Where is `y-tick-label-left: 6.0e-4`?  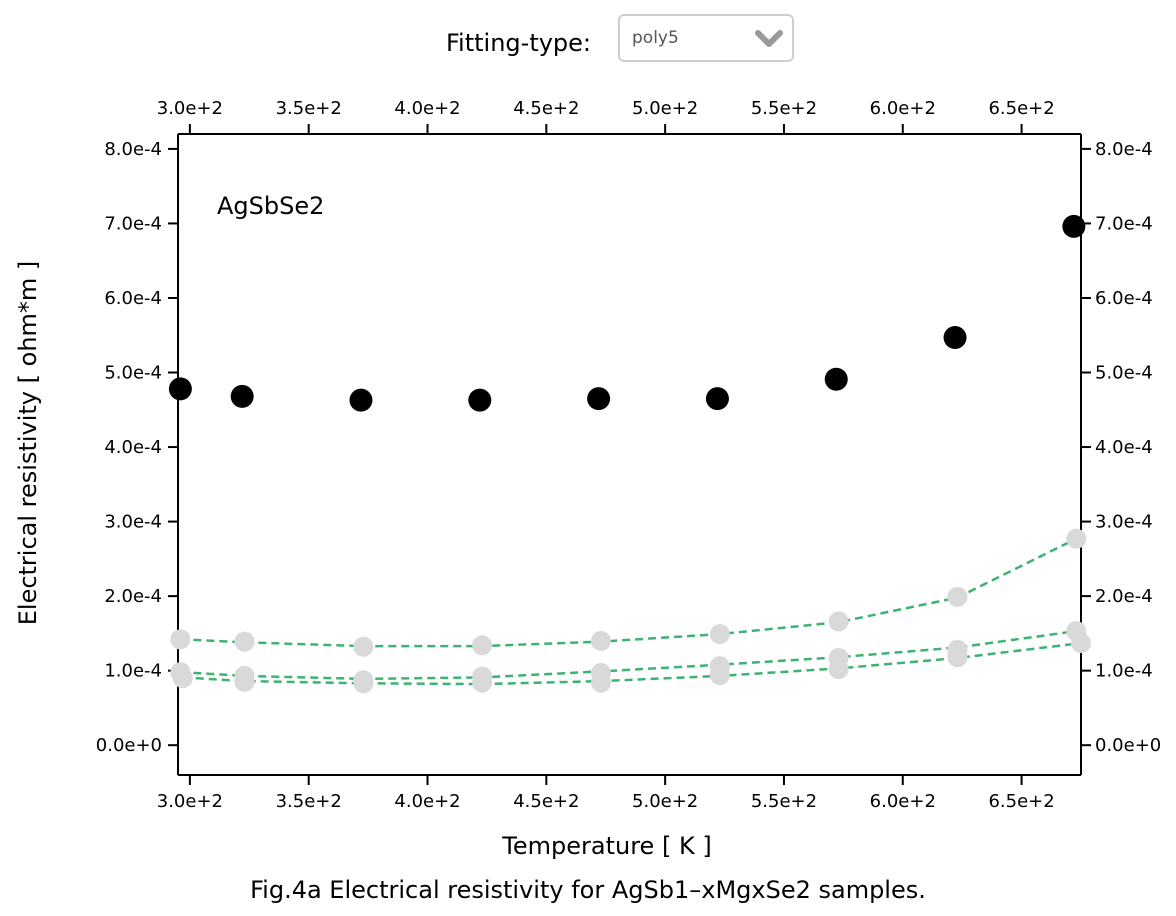
y-tick-label-left: 6.0e-4 is located at coordinates (133, 298).